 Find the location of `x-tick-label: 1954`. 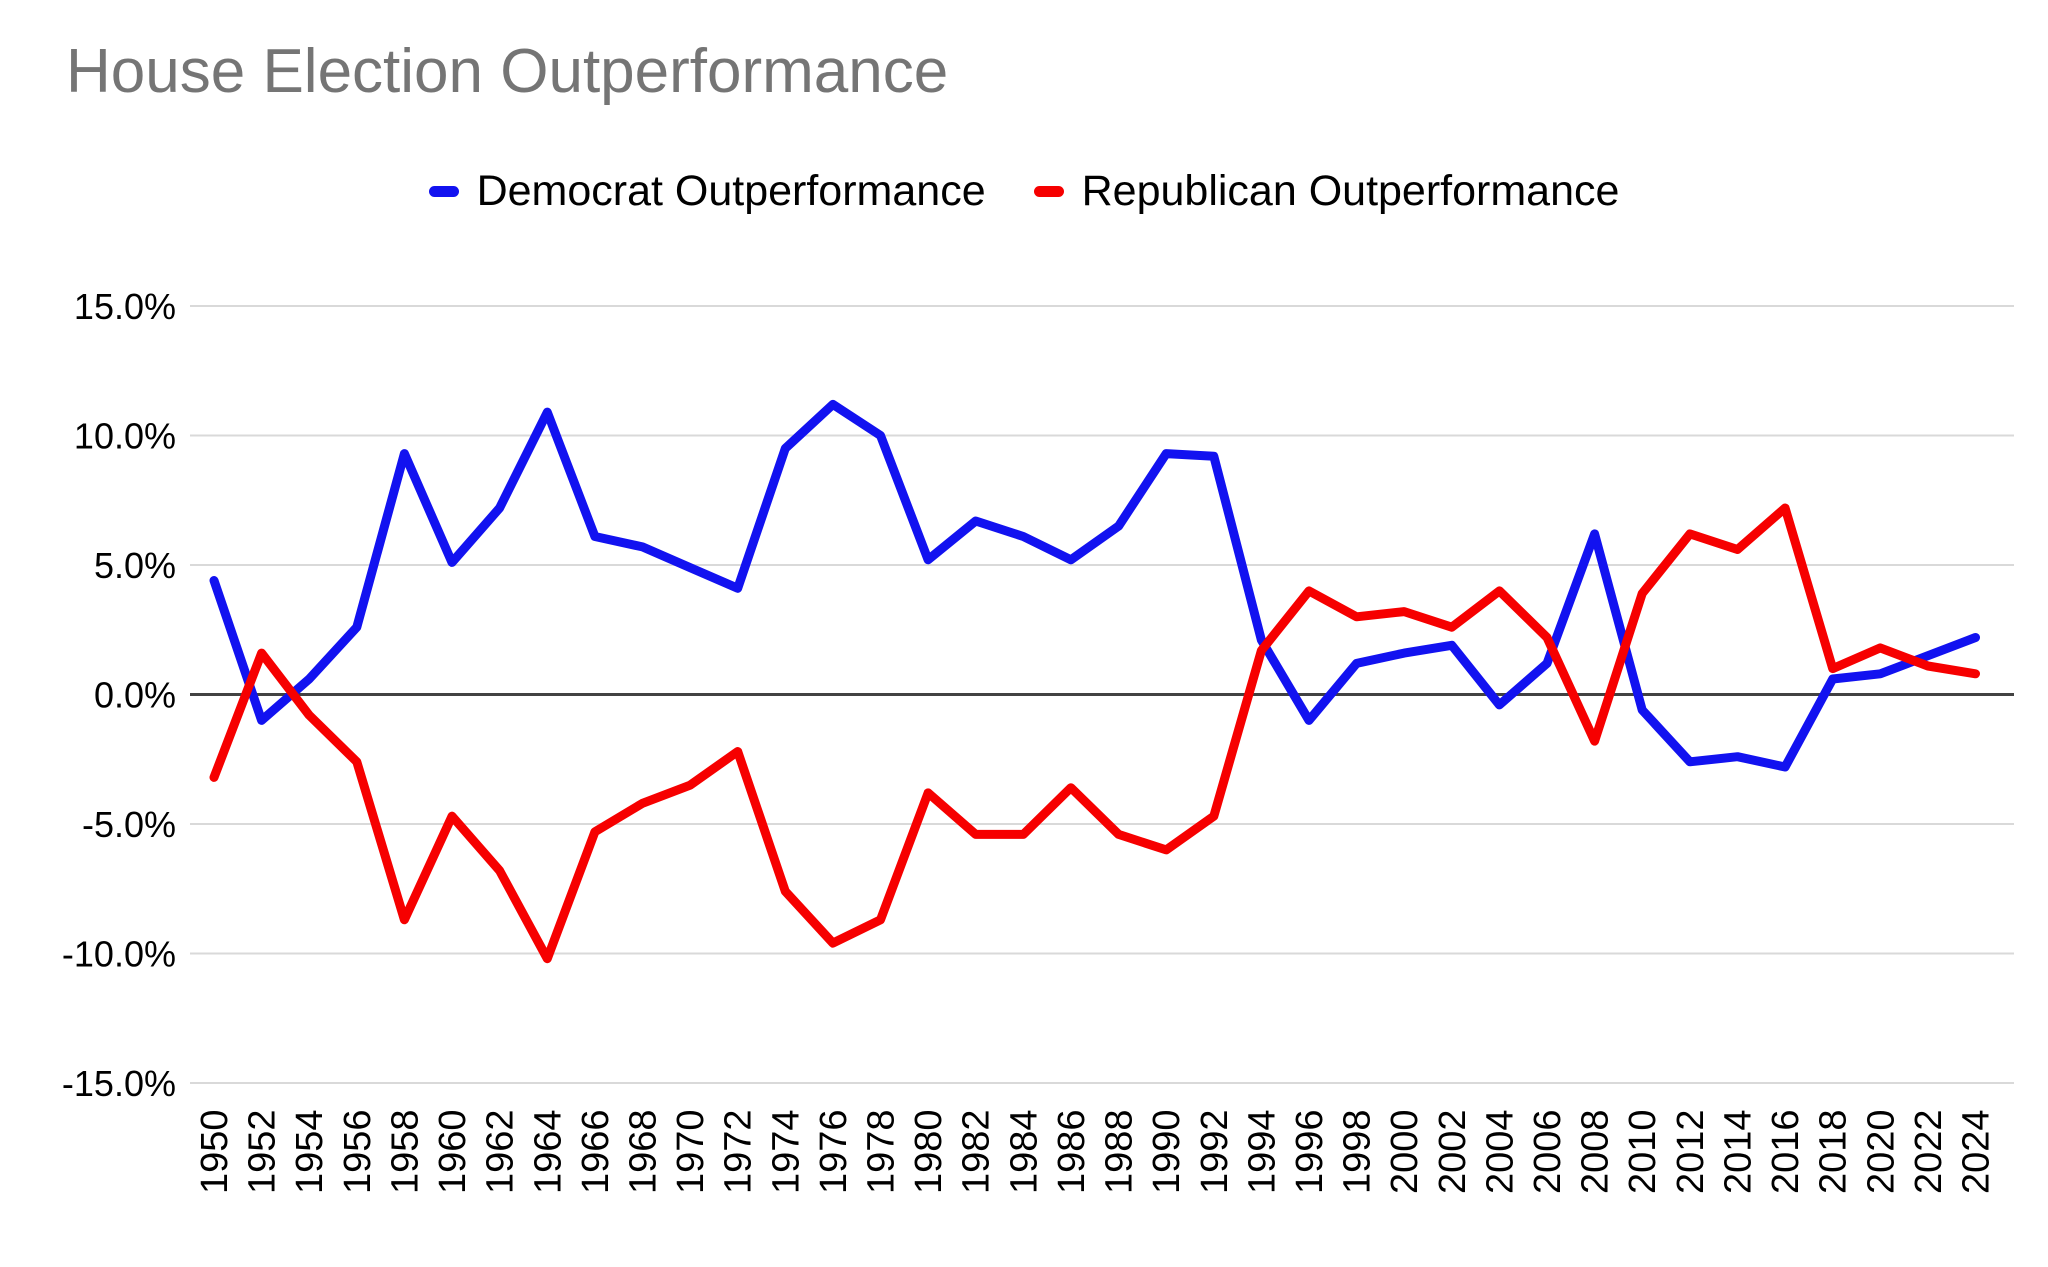

x-tick-label: 1954 is located at coordinates (310, 1151).